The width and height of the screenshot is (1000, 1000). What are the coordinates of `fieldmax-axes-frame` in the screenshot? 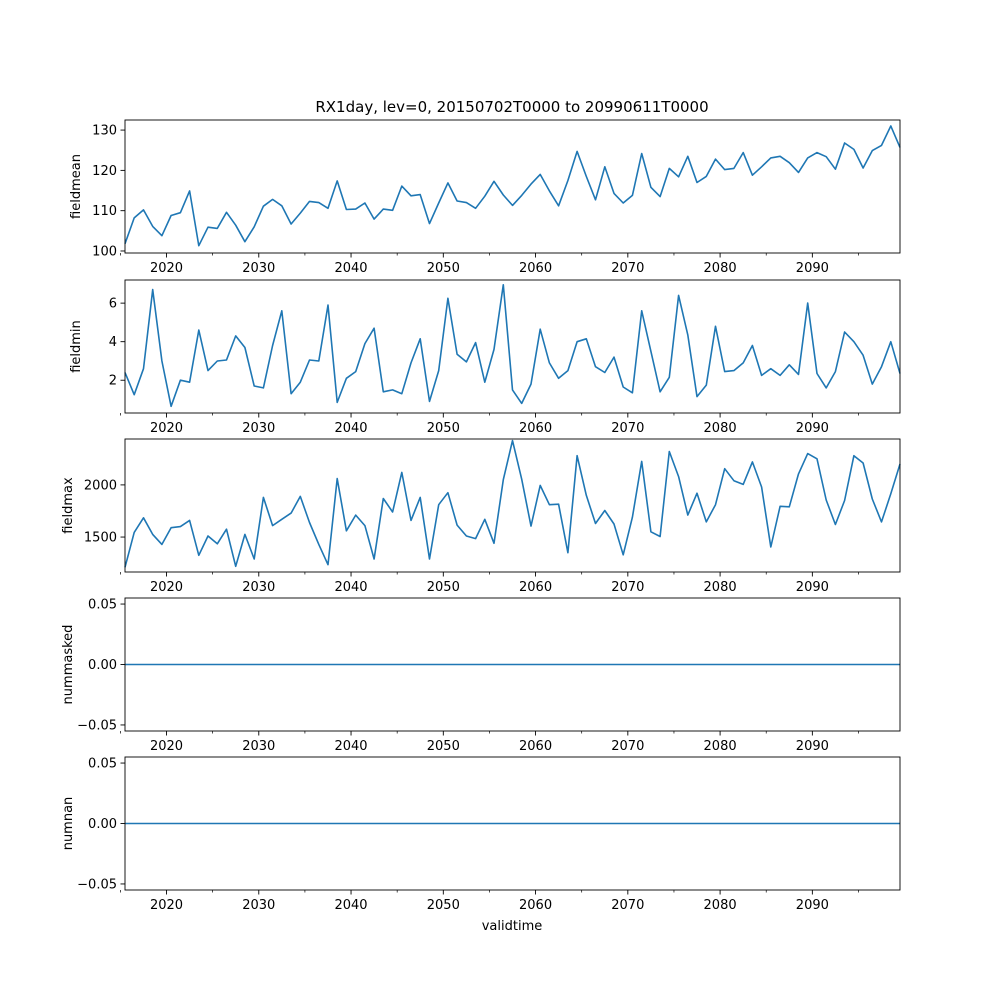 It's located at (512, 505).